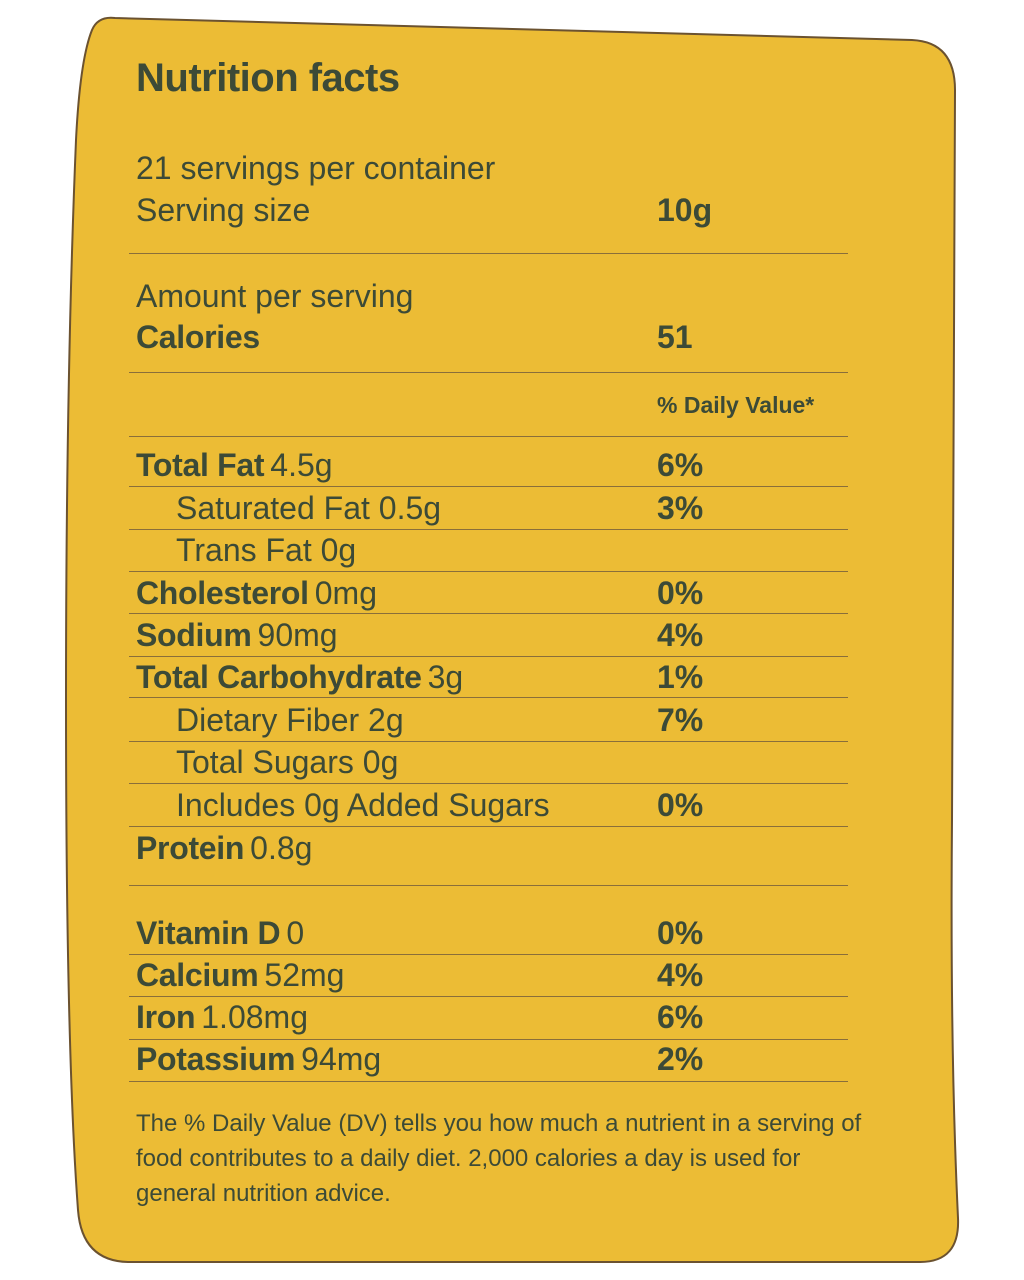  What do you see at coordinates (200, 465) in the screenshot?
I see `nutrient-name: Total Fat` at bounding box center [200, 465].